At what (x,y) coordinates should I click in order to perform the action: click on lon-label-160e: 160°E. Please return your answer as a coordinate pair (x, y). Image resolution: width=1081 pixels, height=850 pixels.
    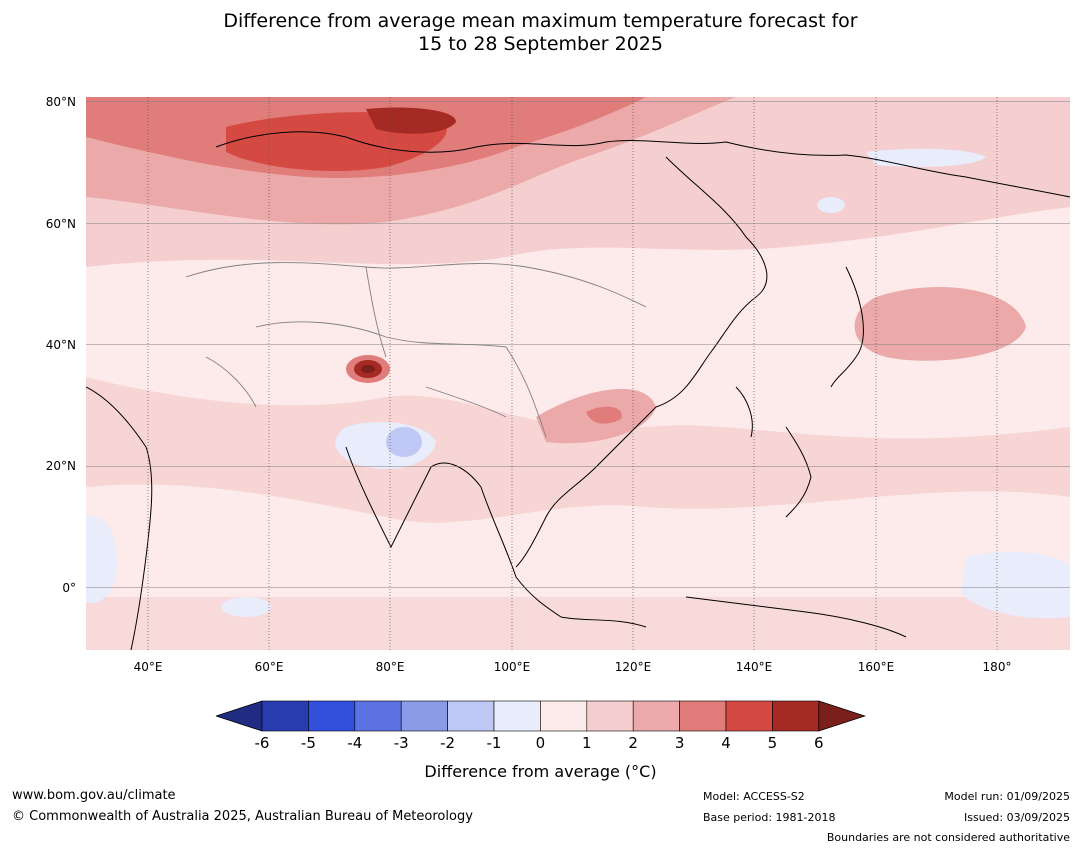
    Looking at the image, I should click on (876, 667).